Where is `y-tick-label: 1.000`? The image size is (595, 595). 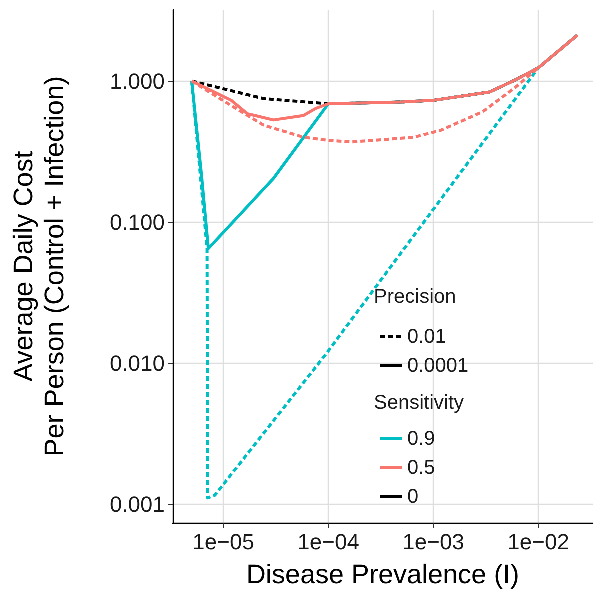
y-tick-label: 1.000 is located at coordinates (137, 81).